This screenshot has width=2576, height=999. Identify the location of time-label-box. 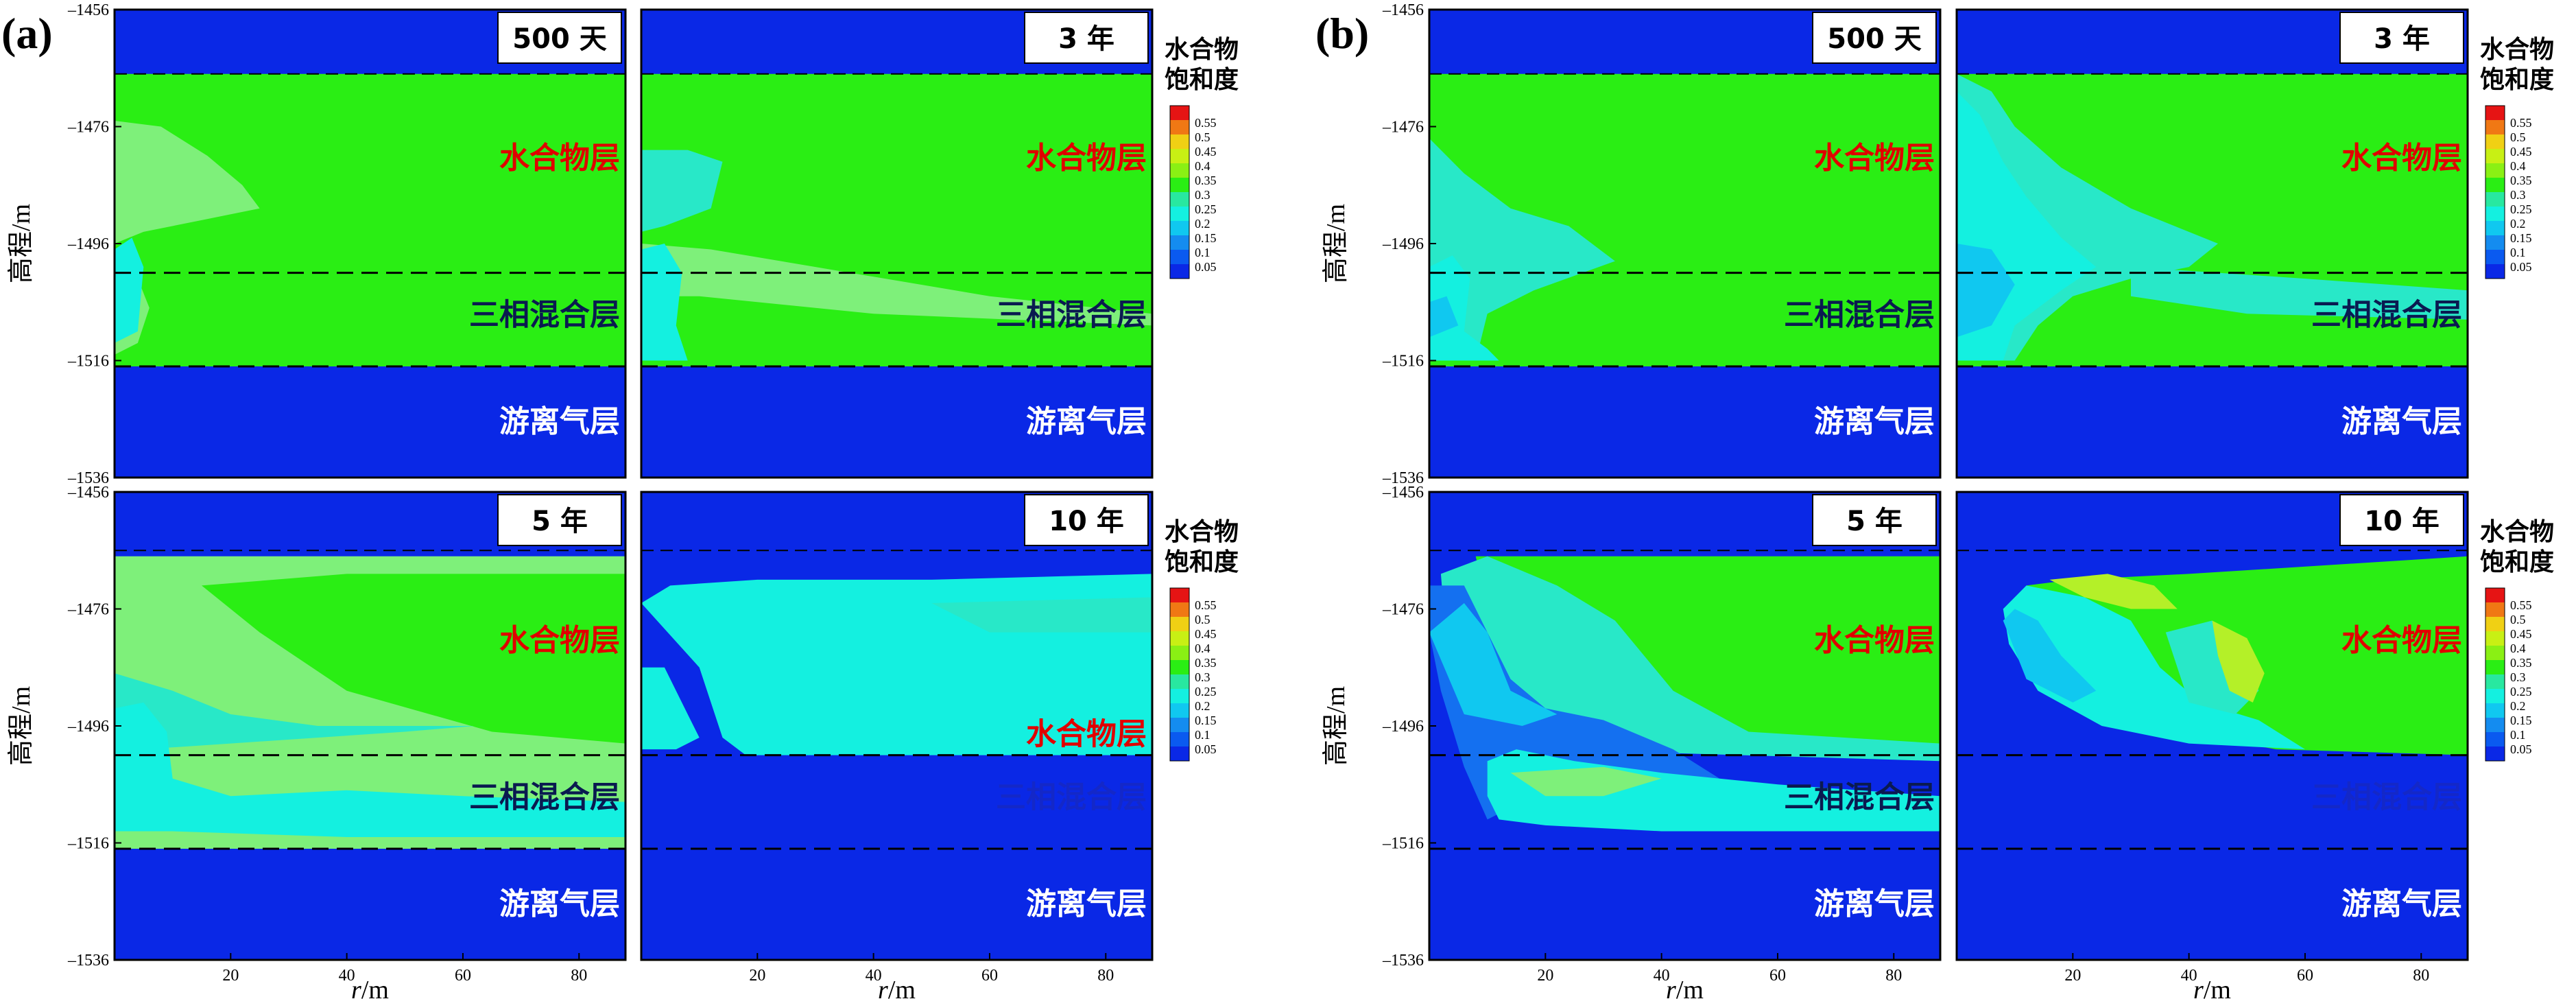
(1874, 520).